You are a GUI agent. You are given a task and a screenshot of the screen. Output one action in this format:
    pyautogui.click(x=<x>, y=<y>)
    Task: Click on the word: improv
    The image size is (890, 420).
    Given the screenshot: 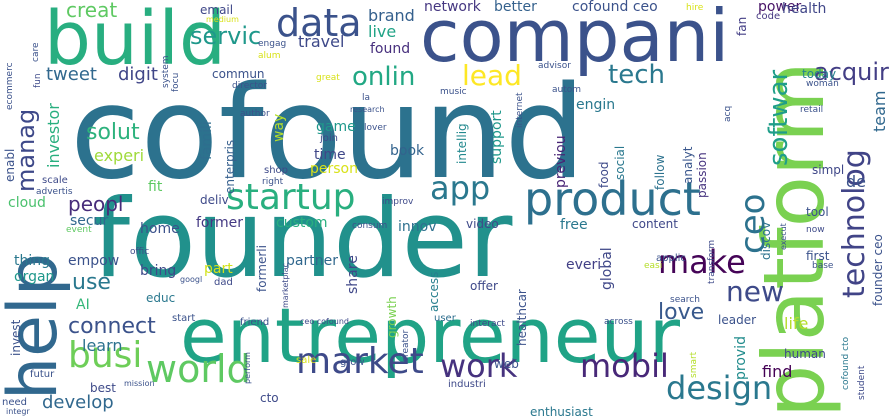 What is the action you would take?
    pyautogui.click(x=398, y=202)
    